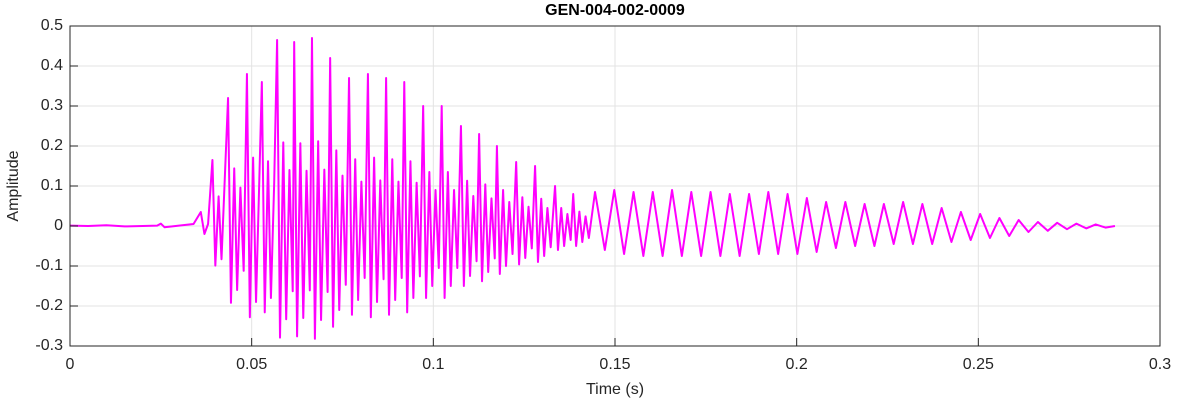 This screenshot has width=1177, height=404. I want to click on y-tick-label: 0.5, so click(52, 25).